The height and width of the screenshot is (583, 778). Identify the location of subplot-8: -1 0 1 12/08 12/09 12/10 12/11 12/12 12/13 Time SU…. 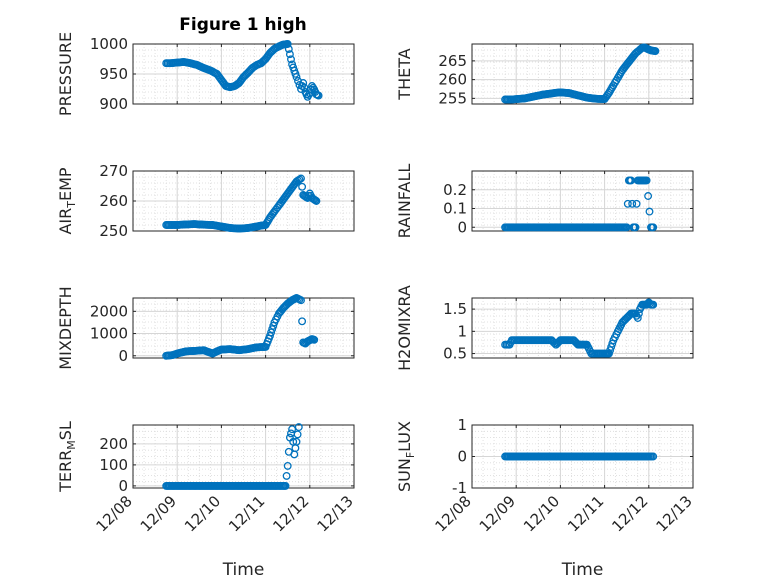
(545, 498).